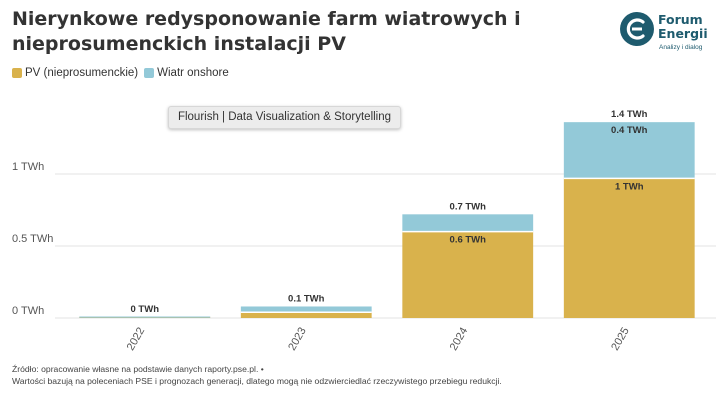  Describe the element at coordinates (28, 311) in the screenshot. I see `y-tick-label: 0 TWh` at that location.